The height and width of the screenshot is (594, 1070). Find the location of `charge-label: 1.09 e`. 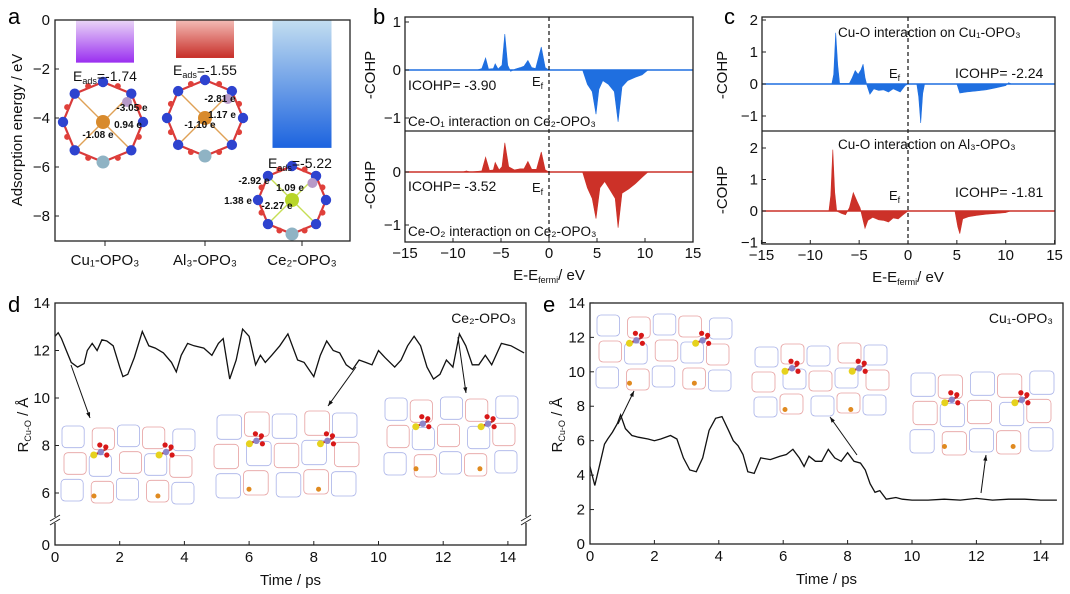

charge-label: 1.09 e is located at coordinates (290, 188).